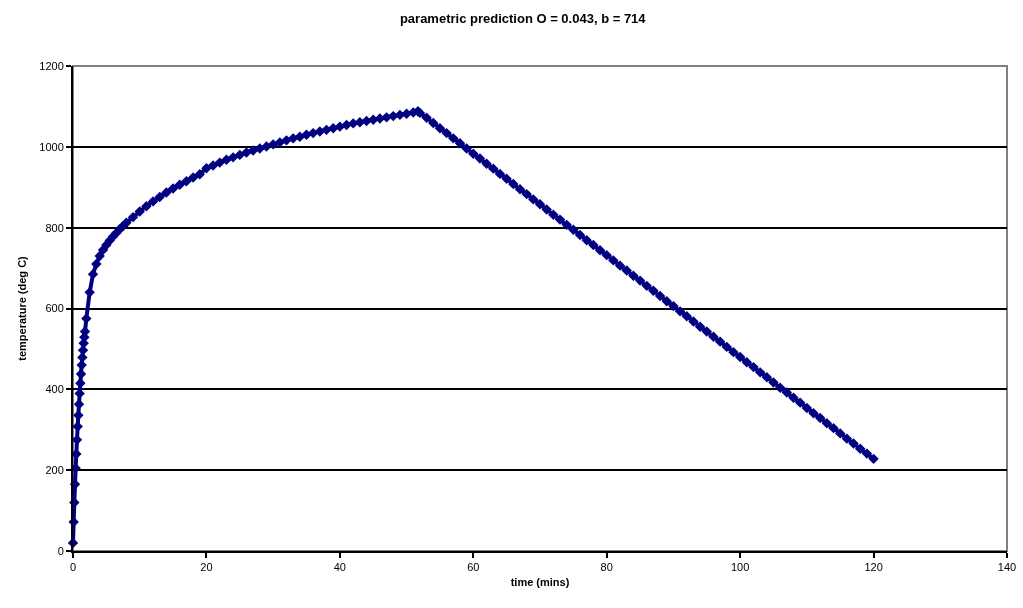 This screenshot has width=1023, height=608. Describe the element at coordinates (60, 550) in the screenshot. I see `y-tick-label: 0` at that location.